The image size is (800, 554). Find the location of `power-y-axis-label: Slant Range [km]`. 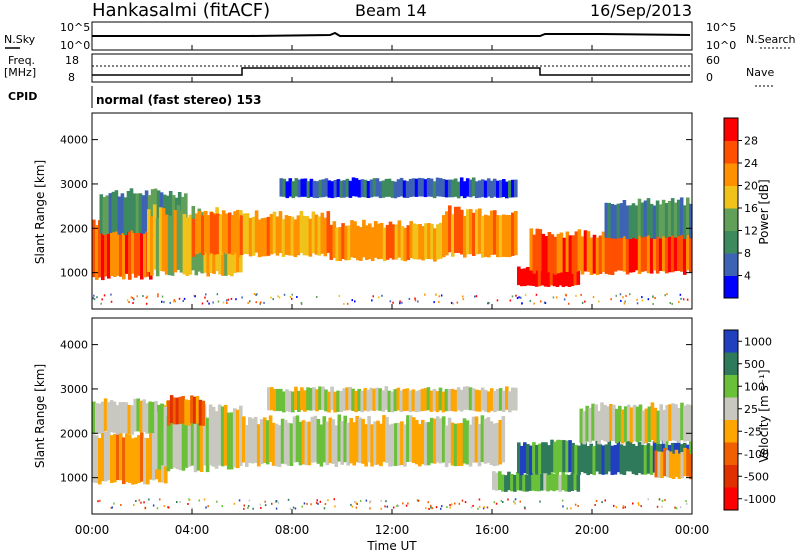

power-y-axis-label: Slant Range [km] is located at coordinates (40, 212).